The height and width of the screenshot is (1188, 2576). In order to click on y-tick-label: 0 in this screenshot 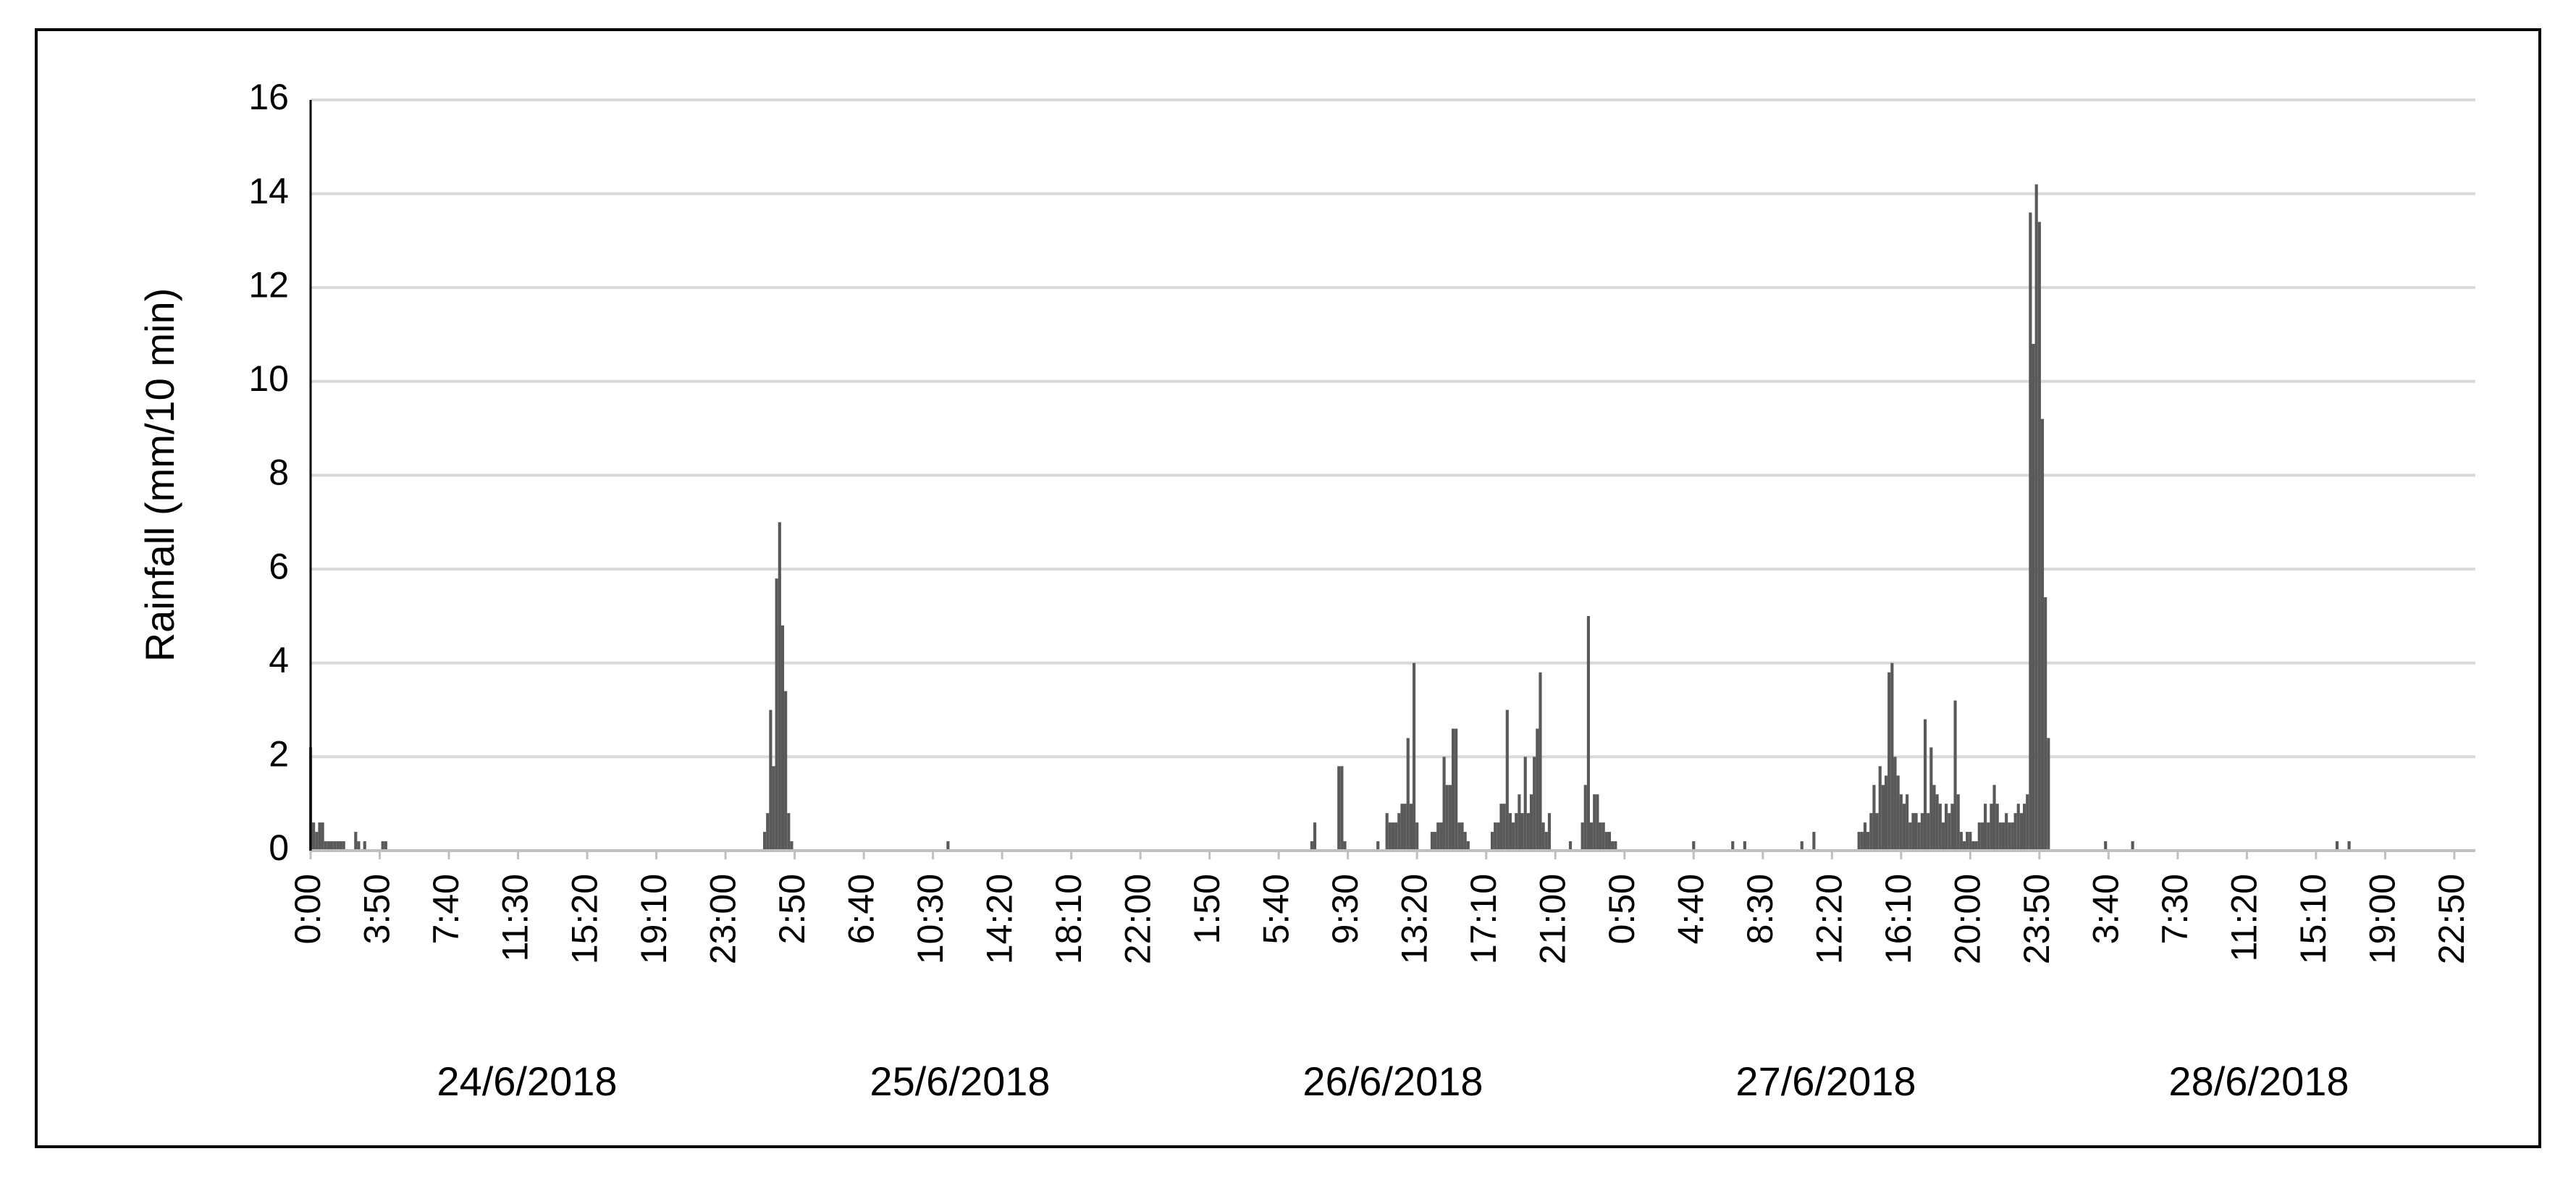, I will do `click(279, 847)`.